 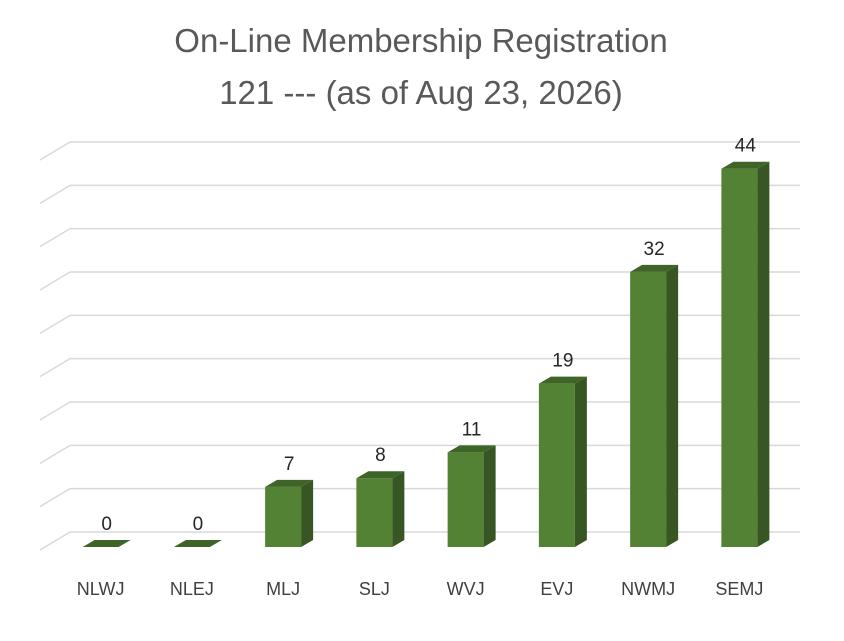 I want to click on x-tick-label: SEMJ, so click(x=739, y=589).